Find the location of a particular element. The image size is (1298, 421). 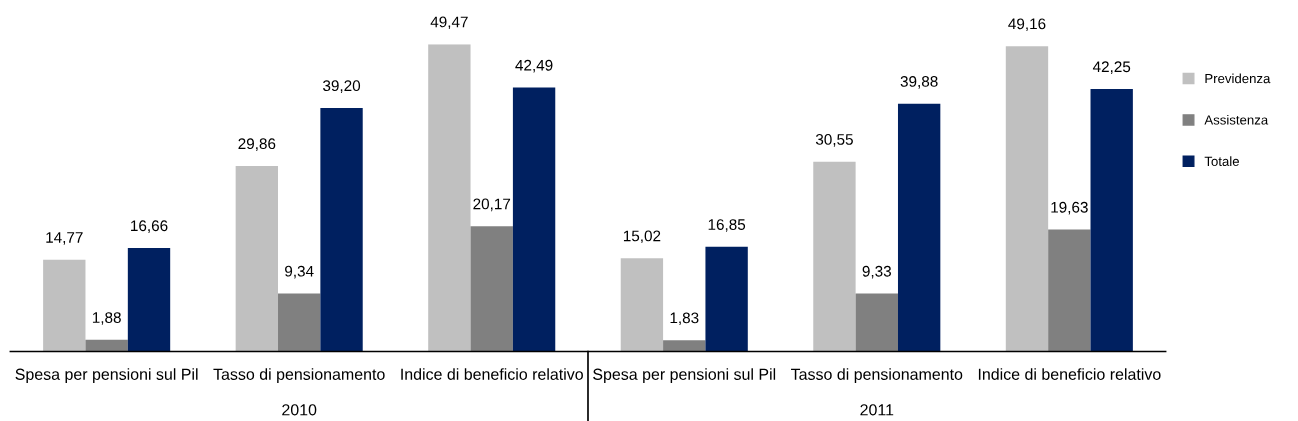

legend-label: Totale is located at coordinates (1221, 161).